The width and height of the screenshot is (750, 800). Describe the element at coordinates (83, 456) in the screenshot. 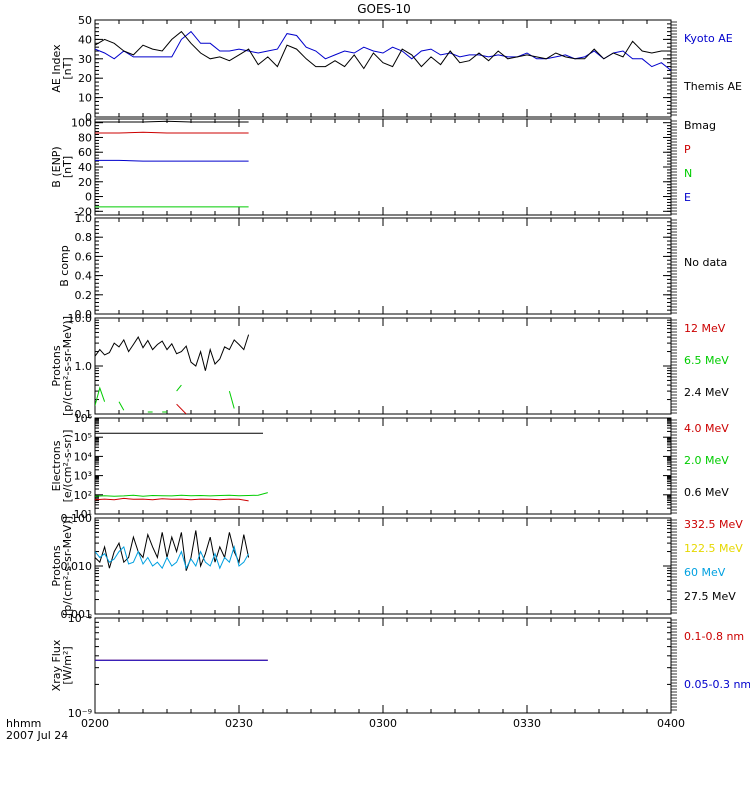

I see `y-tick-label: 10⁴` at that location.